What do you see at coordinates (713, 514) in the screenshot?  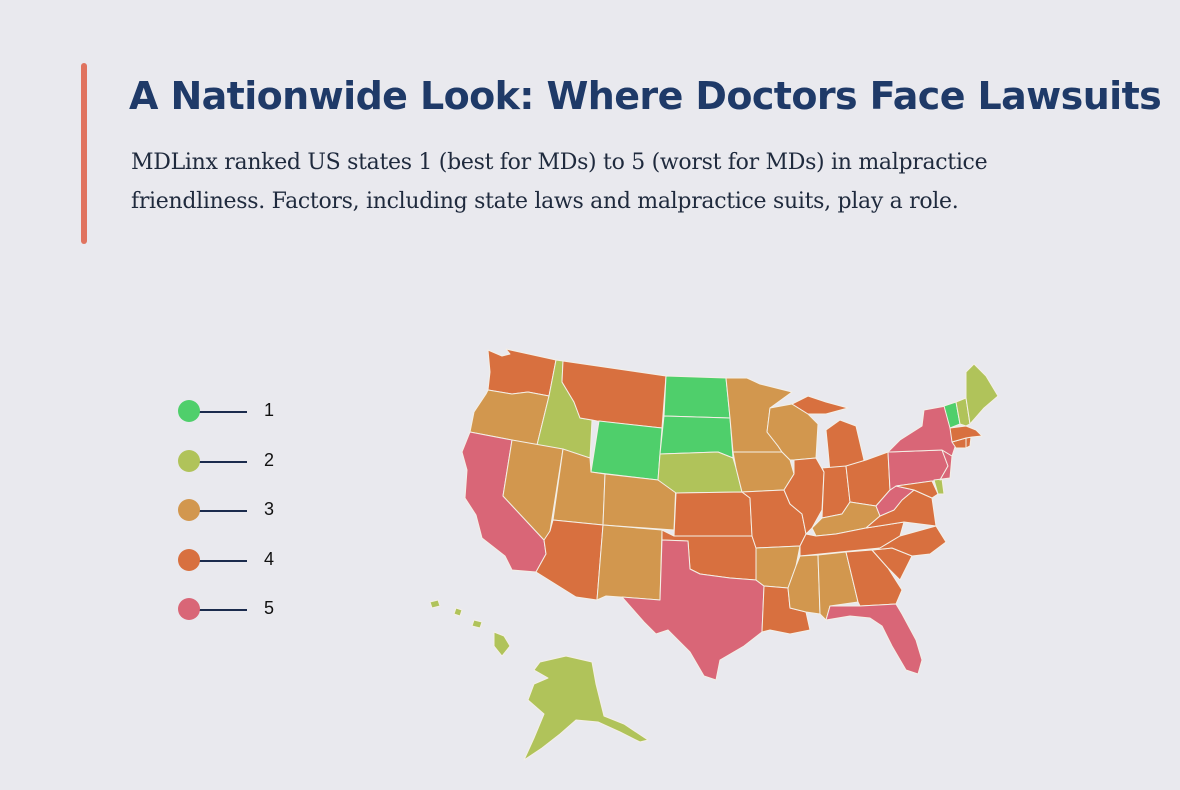 I see `state-KS` at bounding box center [713, 514].